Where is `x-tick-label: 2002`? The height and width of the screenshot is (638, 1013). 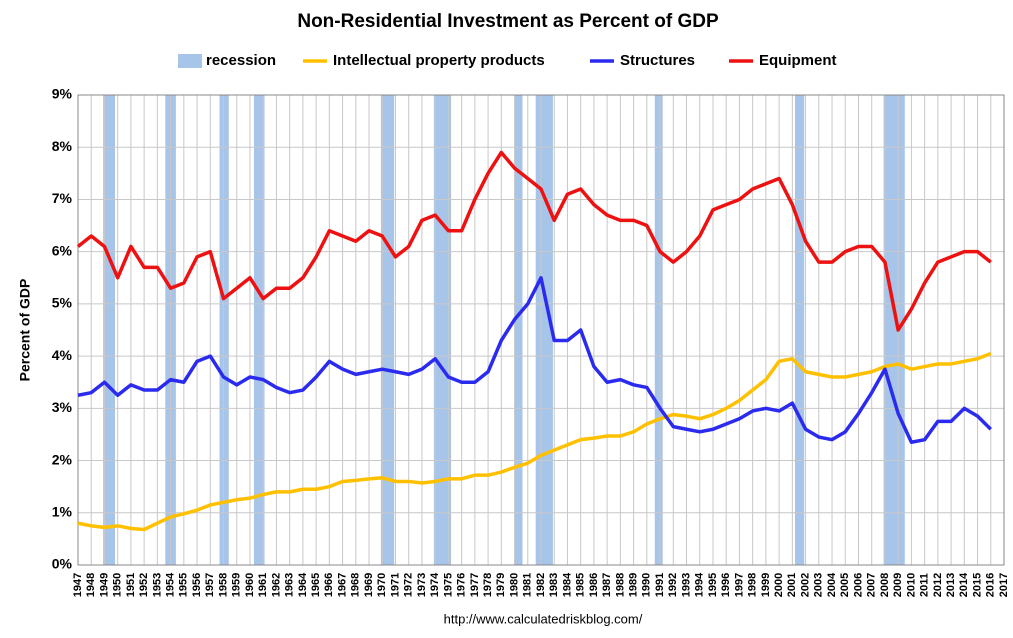 x-tick-label: 2002 is located at coordinates (805, 585).